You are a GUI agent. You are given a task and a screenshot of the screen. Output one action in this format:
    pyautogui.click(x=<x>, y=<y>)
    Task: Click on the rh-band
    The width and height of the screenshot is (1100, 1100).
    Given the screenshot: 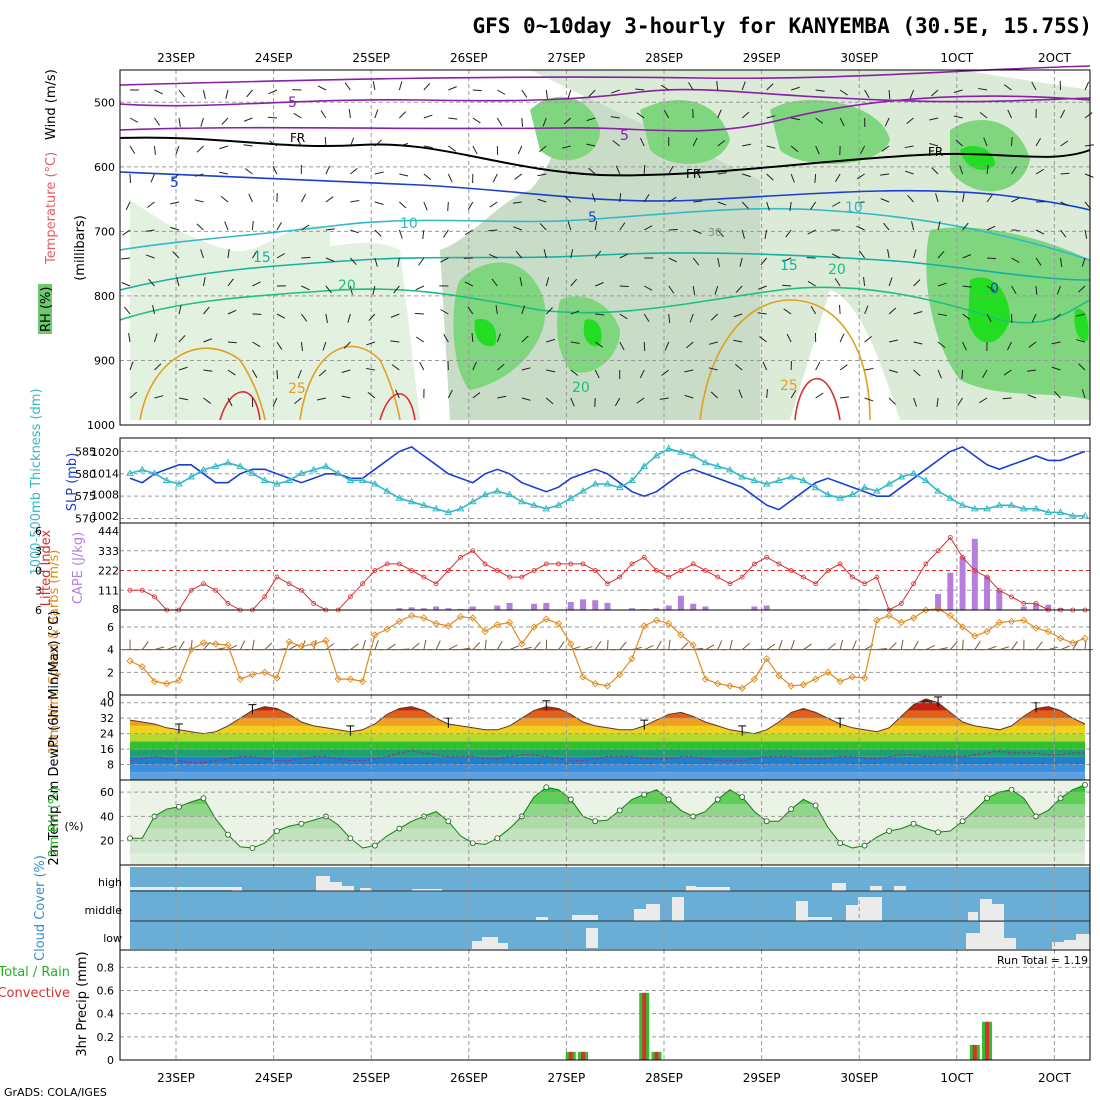 What is the action you would take?
    pyautogui.click(x=607, y=858)
    